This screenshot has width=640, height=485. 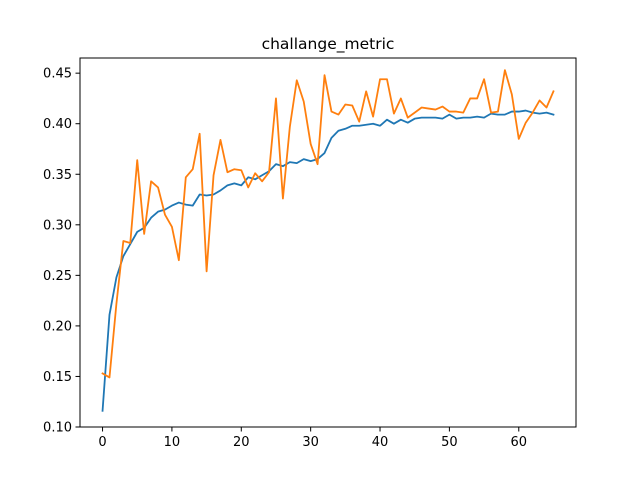 I want to click on y-tick-label: 0.25, so click(x=57, y=276).